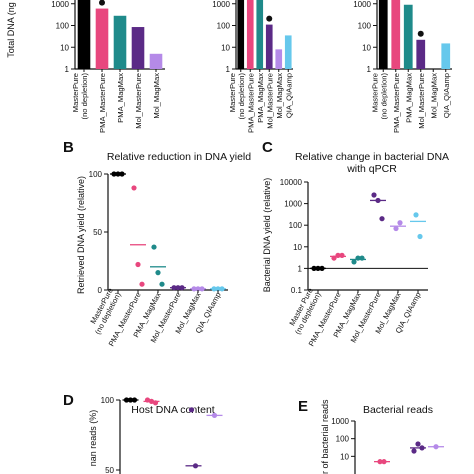 This screenshot has height=474, width=474. I want to click on y-axis-label: nan reads (%), so click(93, 438).